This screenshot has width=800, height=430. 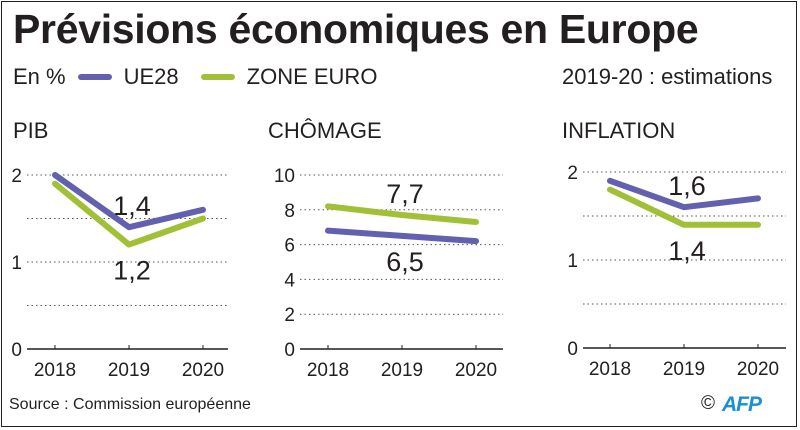 I want to click on data-label-chomage: 6,5, so click(x=405, y=262).